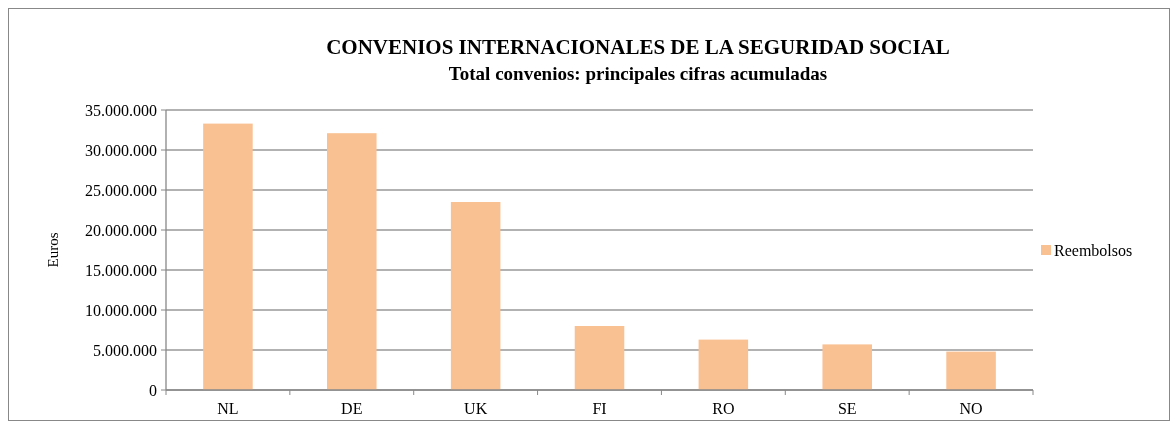 This screenshot has width=1172, height=421. Describe the element at coordinates (638, 73) in the screenshot. I see `chart-subtitle: Total convenios: principales cifras acumuladas` at that location.